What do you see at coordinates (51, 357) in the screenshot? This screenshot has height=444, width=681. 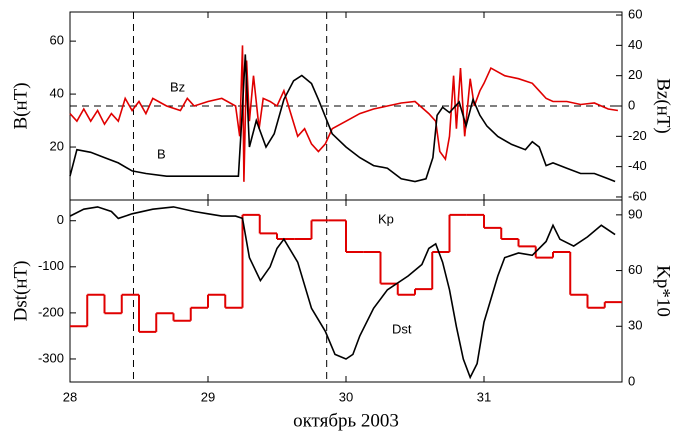 I see `y-tick-label: -300` at bounding box center [51, 357].